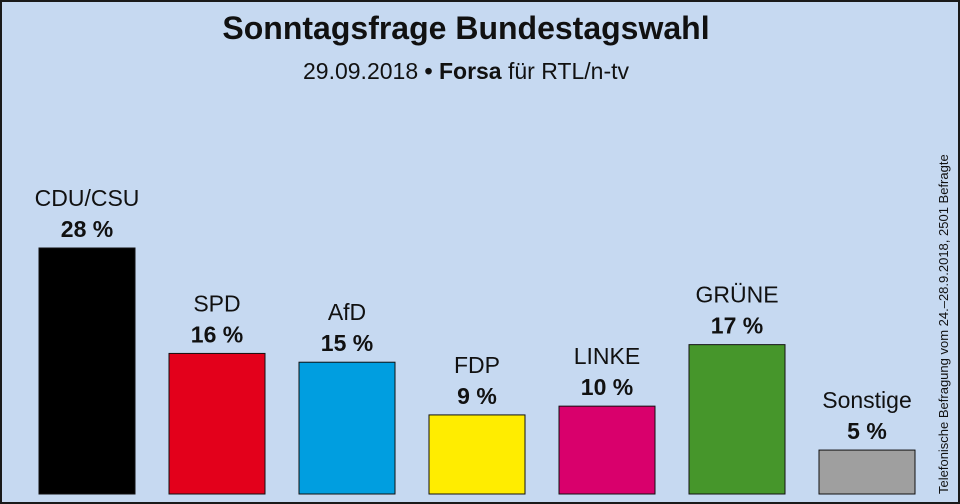 The height and width of the screenshot is (504, 960). Describe the element at coordinates (347, 312) in the screenshot. I see `category-label-2: AfD` at that location.